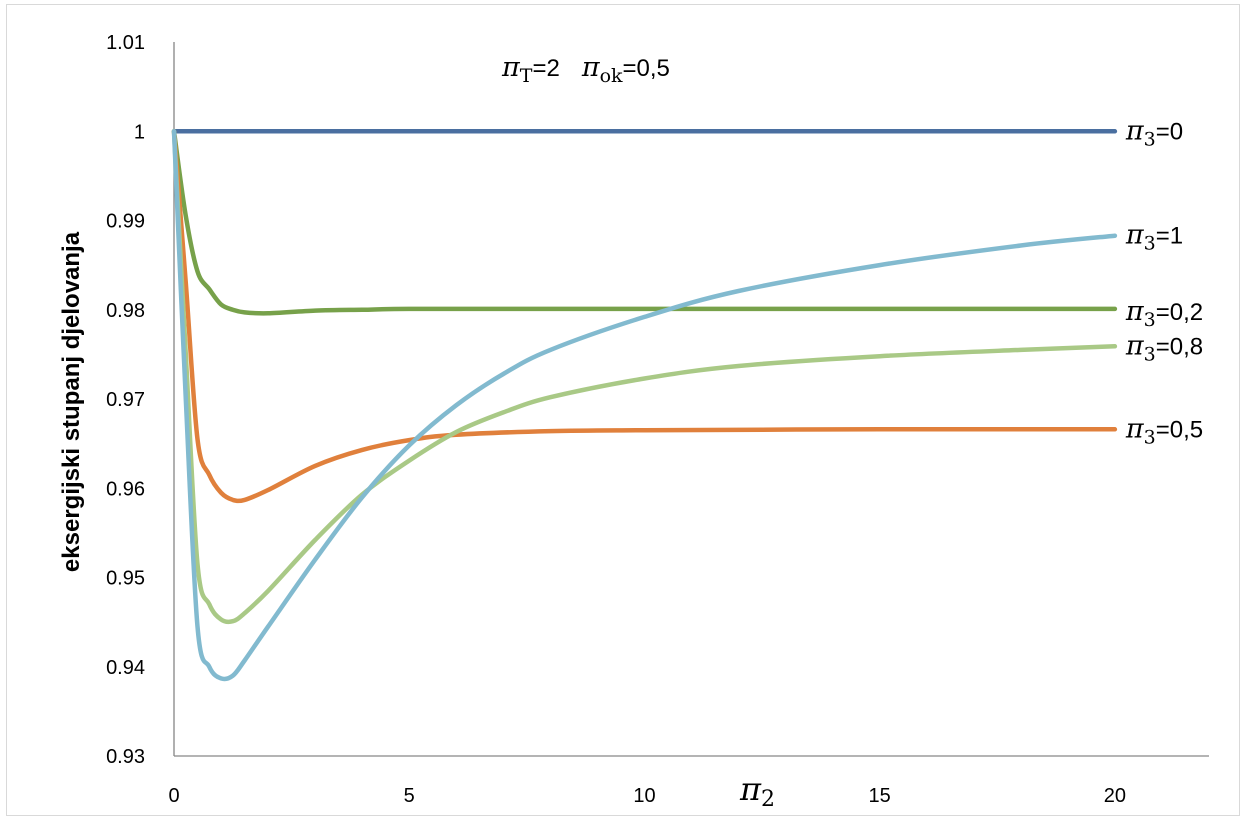  I want to click on x-tick-label: 5, so click(409, 796).